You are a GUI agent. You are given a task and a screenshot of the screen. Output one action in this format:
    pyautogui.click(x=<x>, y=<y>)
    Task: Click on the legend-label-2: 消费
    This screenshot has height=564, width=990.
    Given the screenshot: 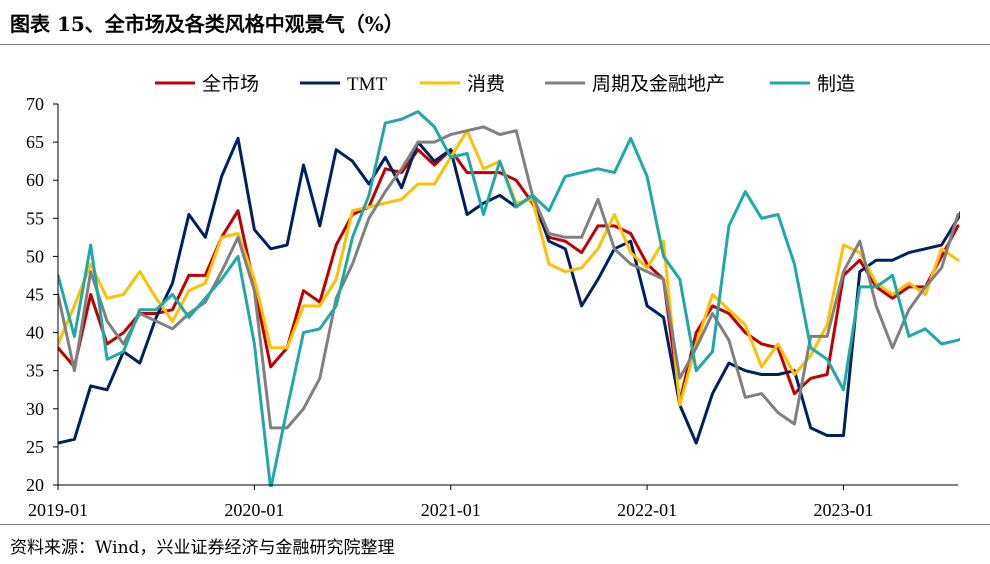 What is the action you would take?
    pyautogui.click(x=486, y=84)
    